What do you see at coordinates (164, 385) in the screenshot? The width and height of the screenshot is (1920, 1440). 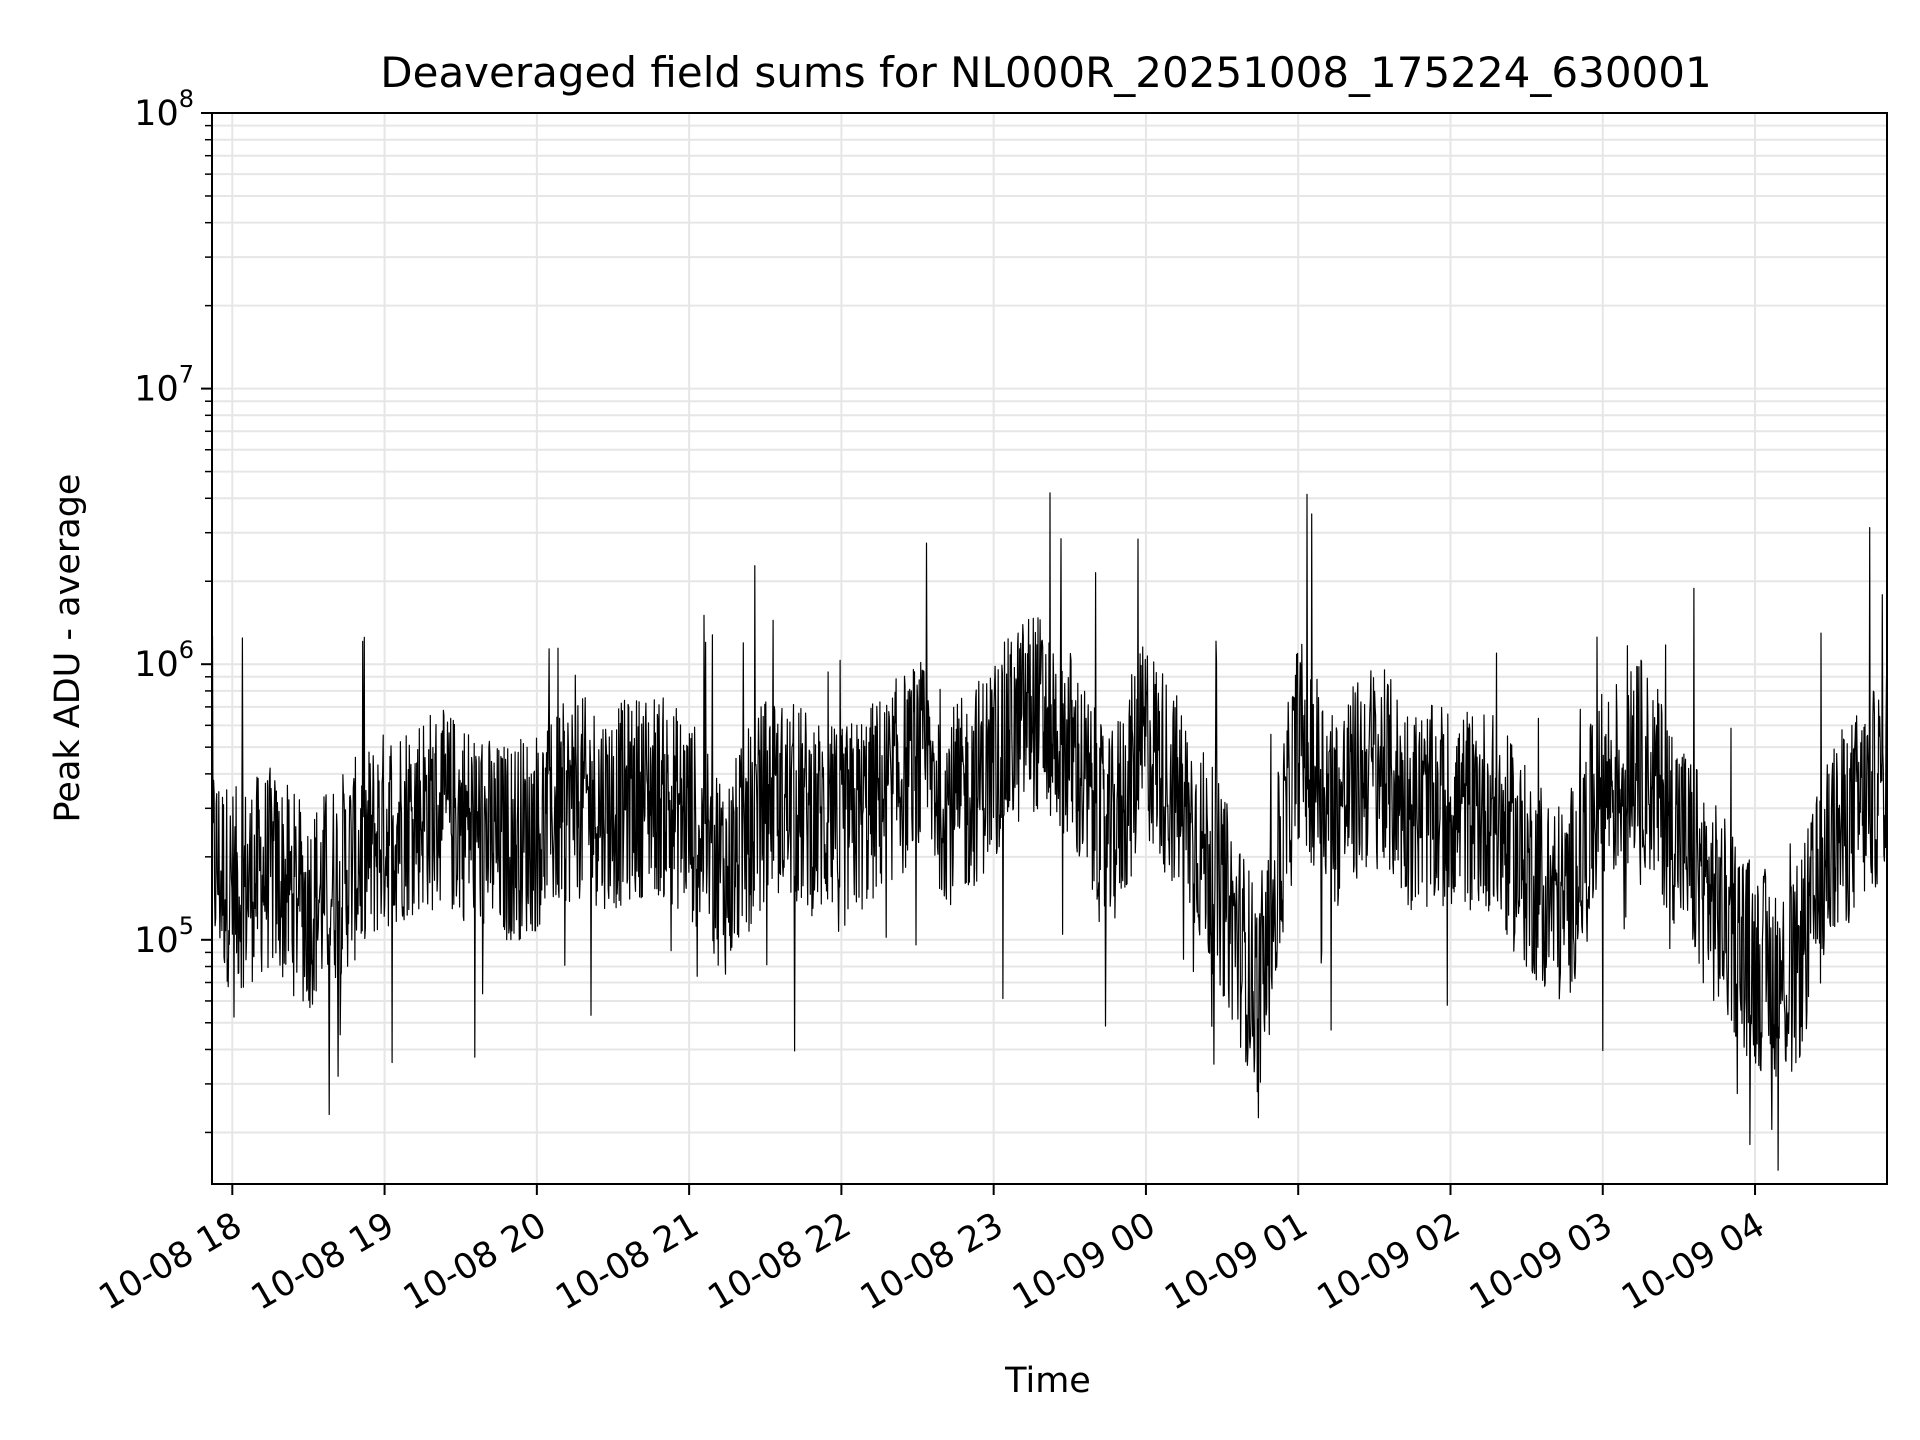 I see `y-tick-label: 10⁷` at bounding box center [164, 385].